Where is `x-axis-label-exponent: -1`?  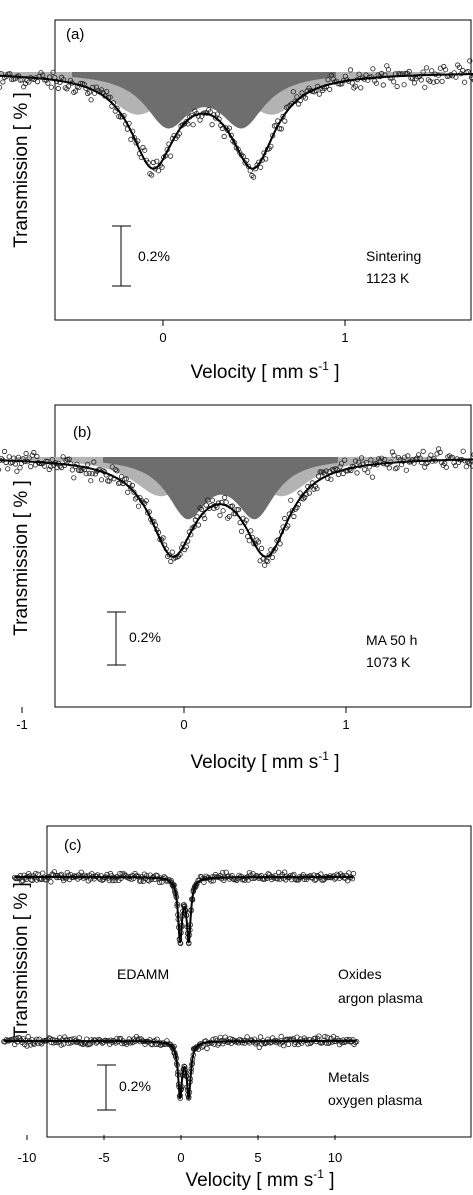
x-axis-label-exponent: -1 is located at coordinates (323, 366).